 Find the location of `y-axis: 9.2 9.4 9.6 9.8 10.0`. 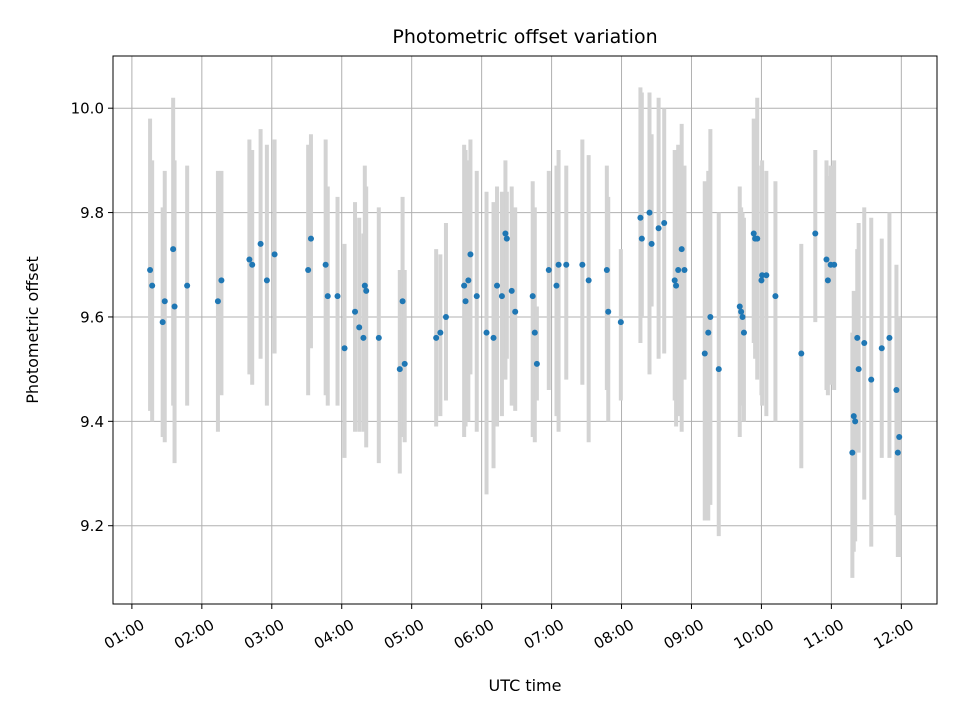

y-axis: 9.2 9.4 9.6 9.8 10.0 is located at coordinates (92, 317).